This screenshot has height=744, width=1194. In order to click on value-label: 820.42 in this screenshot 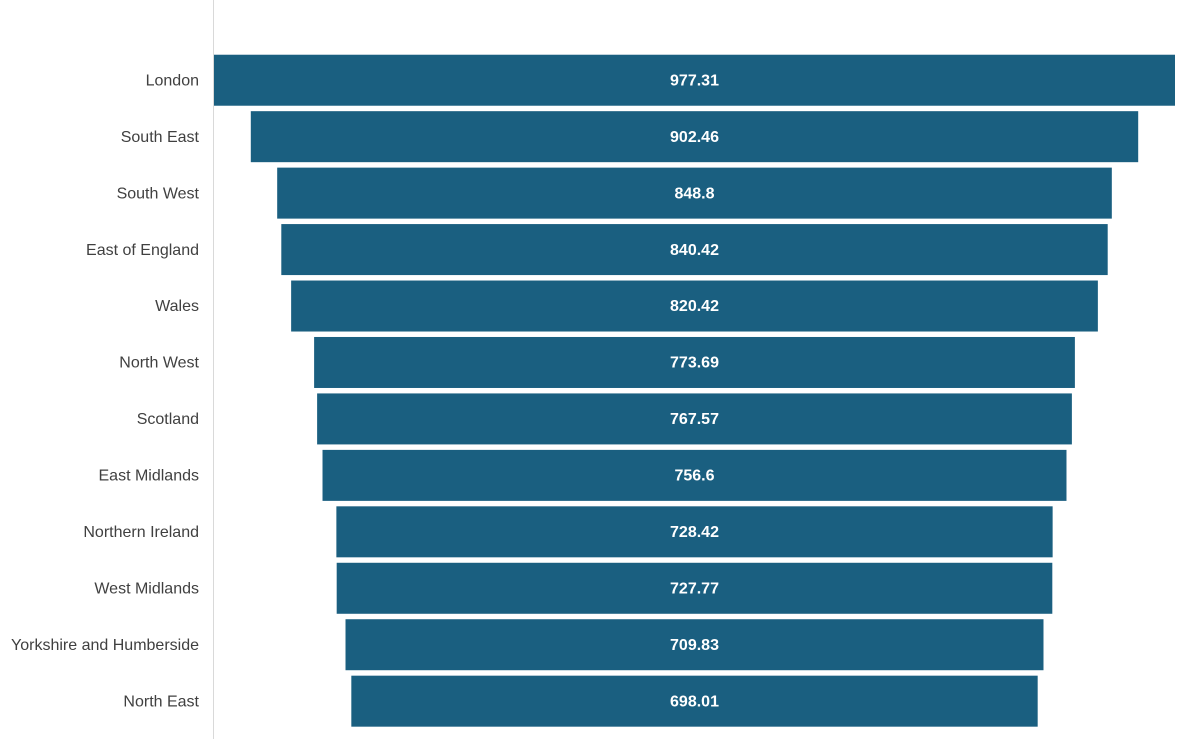, I will do `click(694, 306)`.